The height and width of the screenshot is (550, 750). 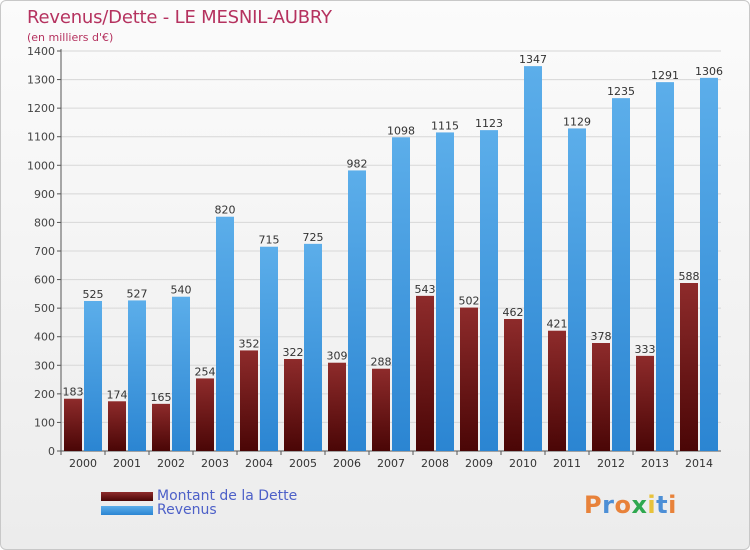 What do you see at coordinates (513, 312) in the screenshot?
I see `data-label-dette: 462` at bounding box center [513, 312].